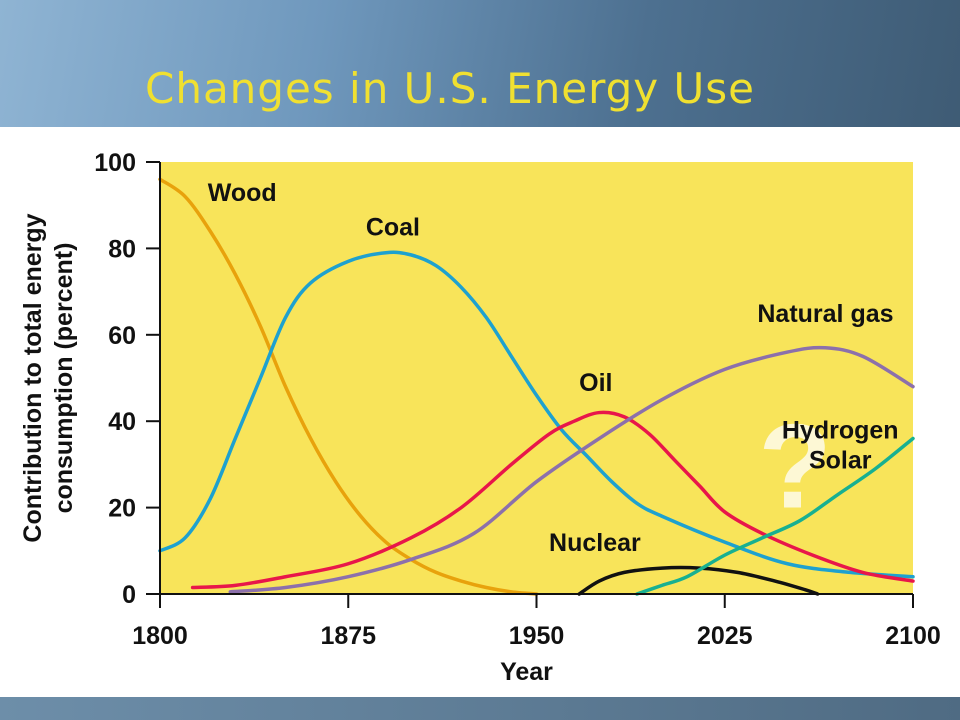 The width and height of the screenshot is (960, 720). What do you see at coordinates (115, 163) in the screenshot?
I see `y-tick-label: 100` at bounding box center [115, 163].